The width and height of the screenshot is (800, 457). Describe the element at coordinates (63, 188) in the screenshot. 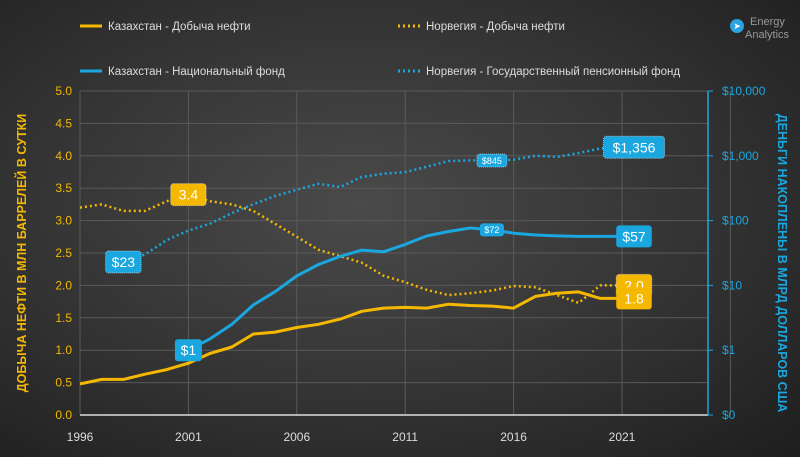

I see `y-tick-label: 3.5` at that location.